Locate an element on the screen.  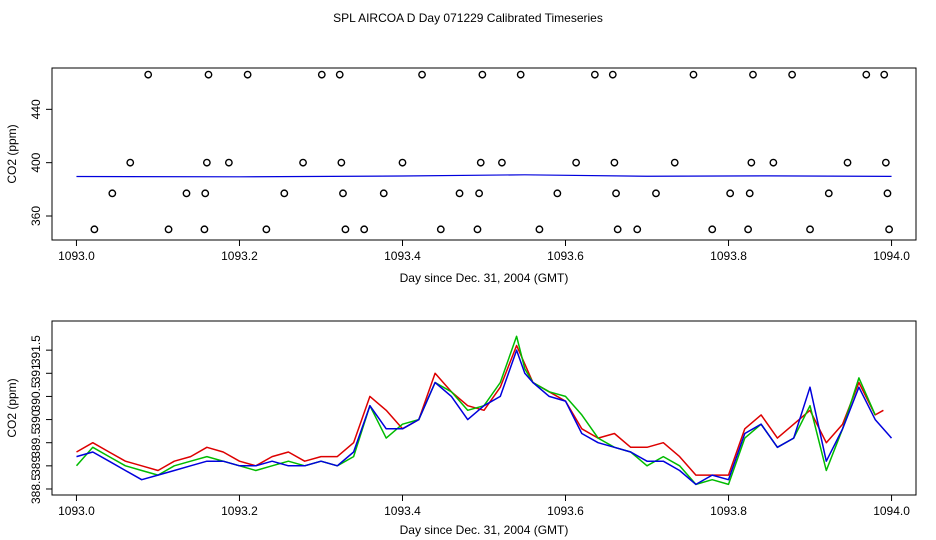
bottom-x-tick-label: 1093.6 is located at coordinates (565, 511).